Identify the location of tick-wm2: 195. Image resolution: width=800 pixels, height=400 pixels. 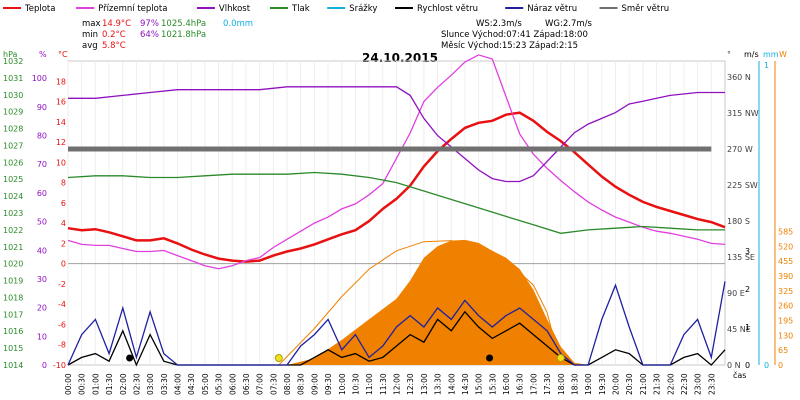
(785, 320).